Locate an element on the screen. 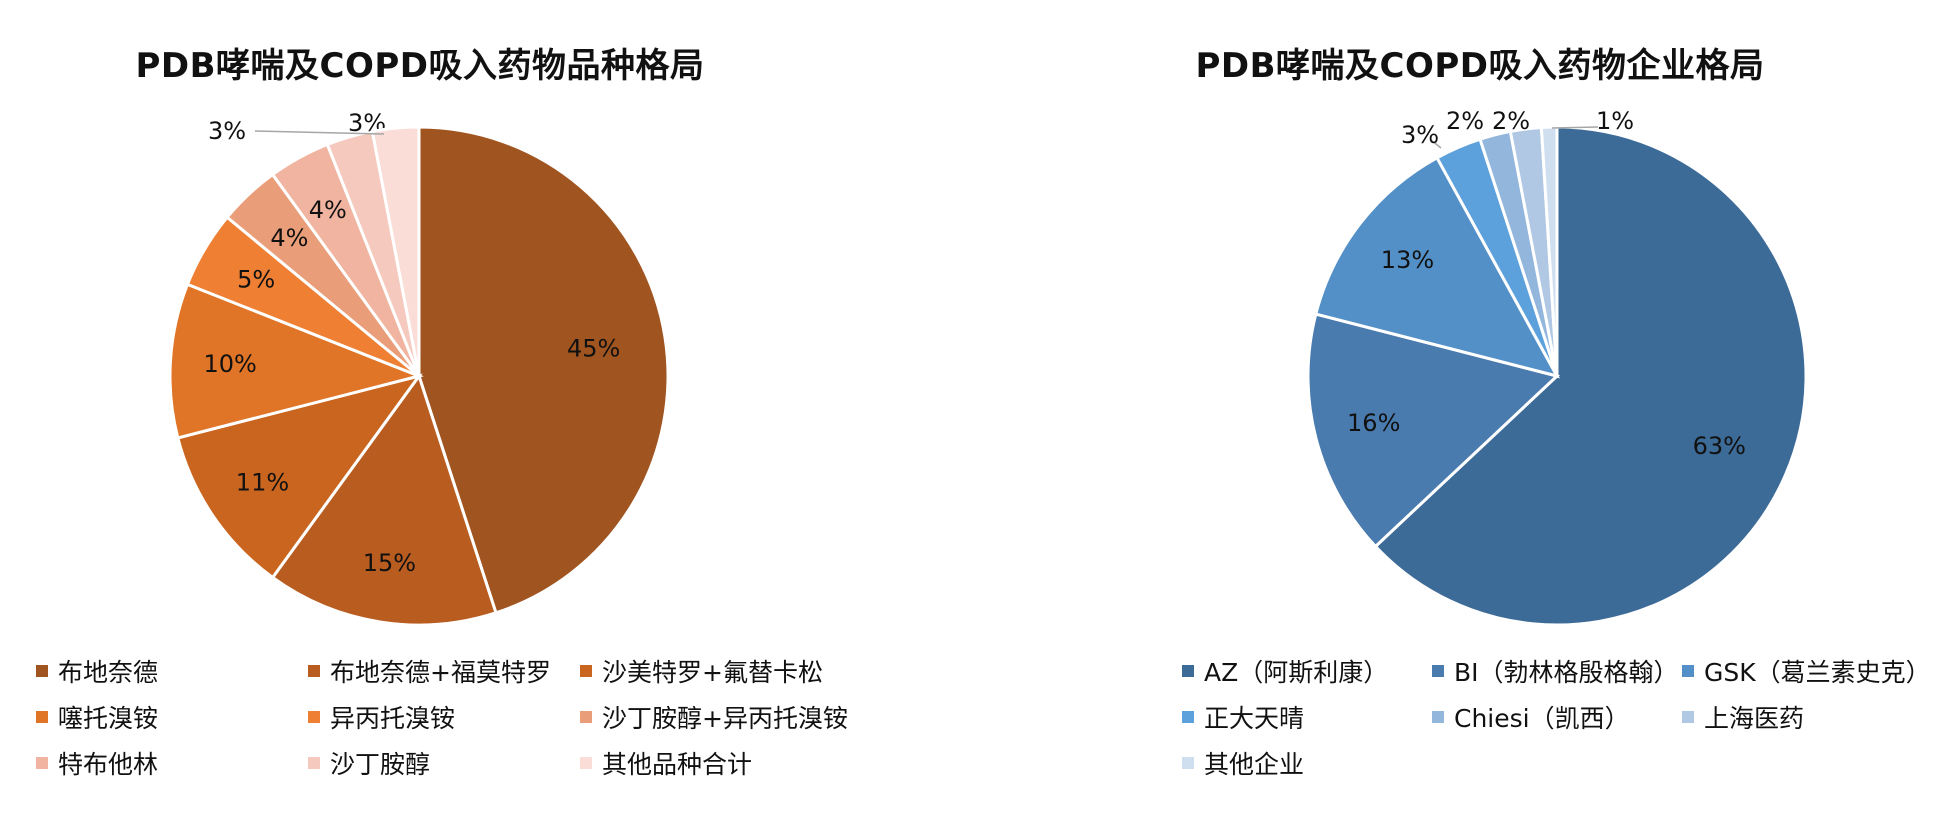 The height and width of the screenshot is (828, 1941). legend-item: AZ（阿斯利康） is located at coordinates (1307, 672).